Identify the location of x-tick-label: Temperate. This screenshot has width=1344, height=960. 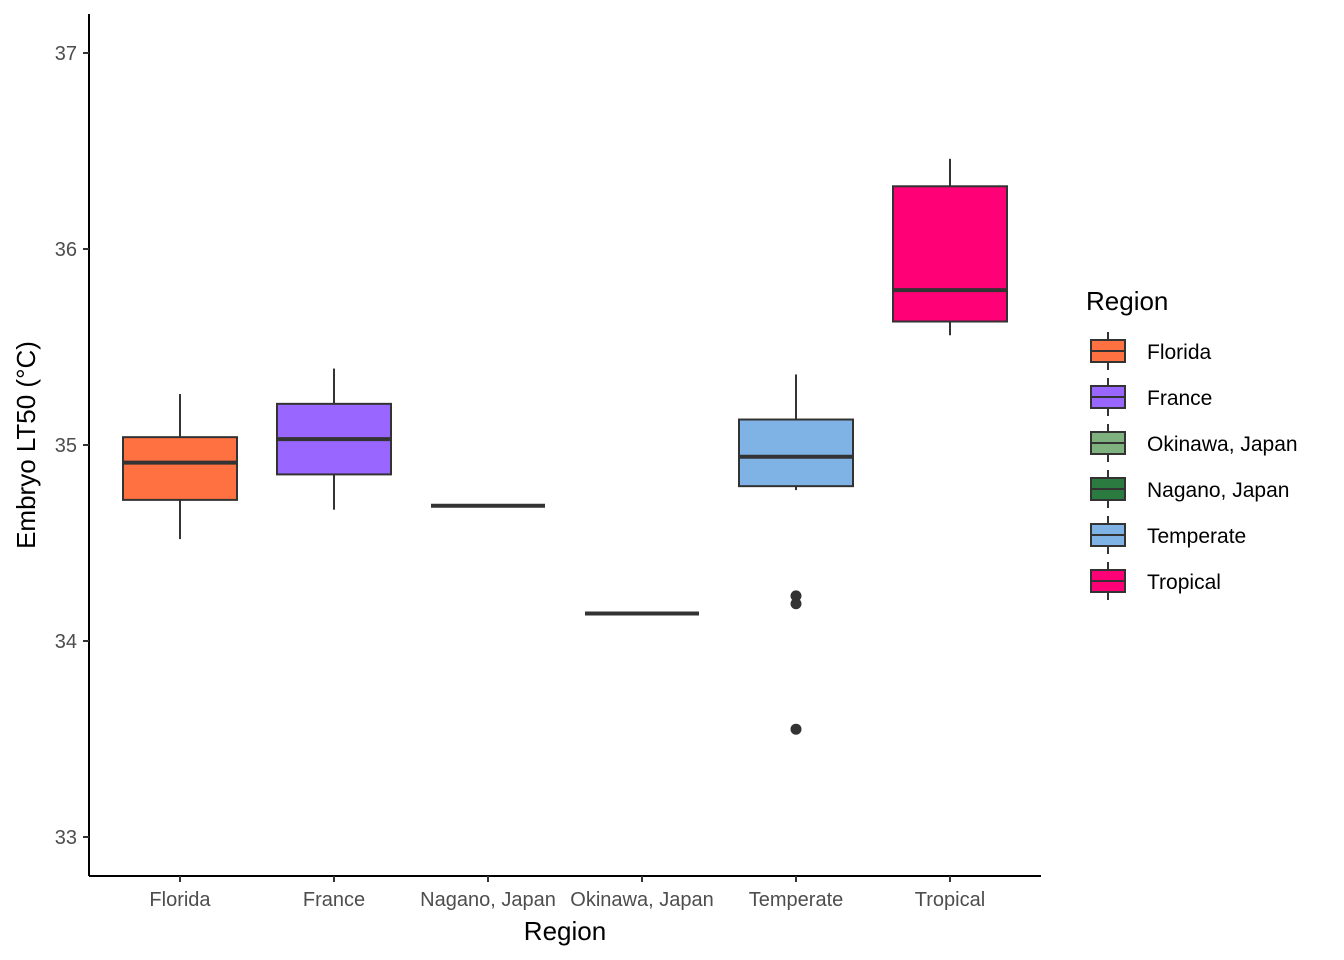
(796, 900).